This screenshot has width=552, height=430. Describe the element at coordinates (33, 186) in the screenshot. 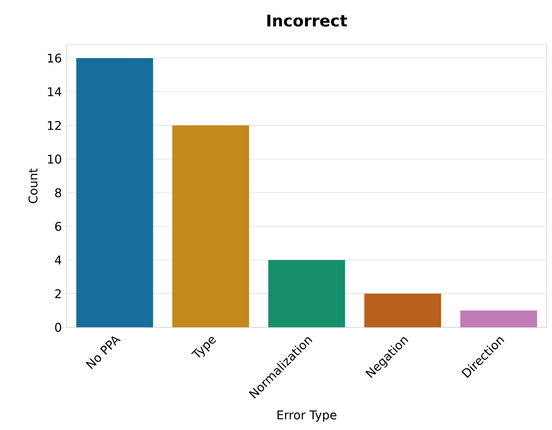

I see `y-axis-title: Count` at that location.